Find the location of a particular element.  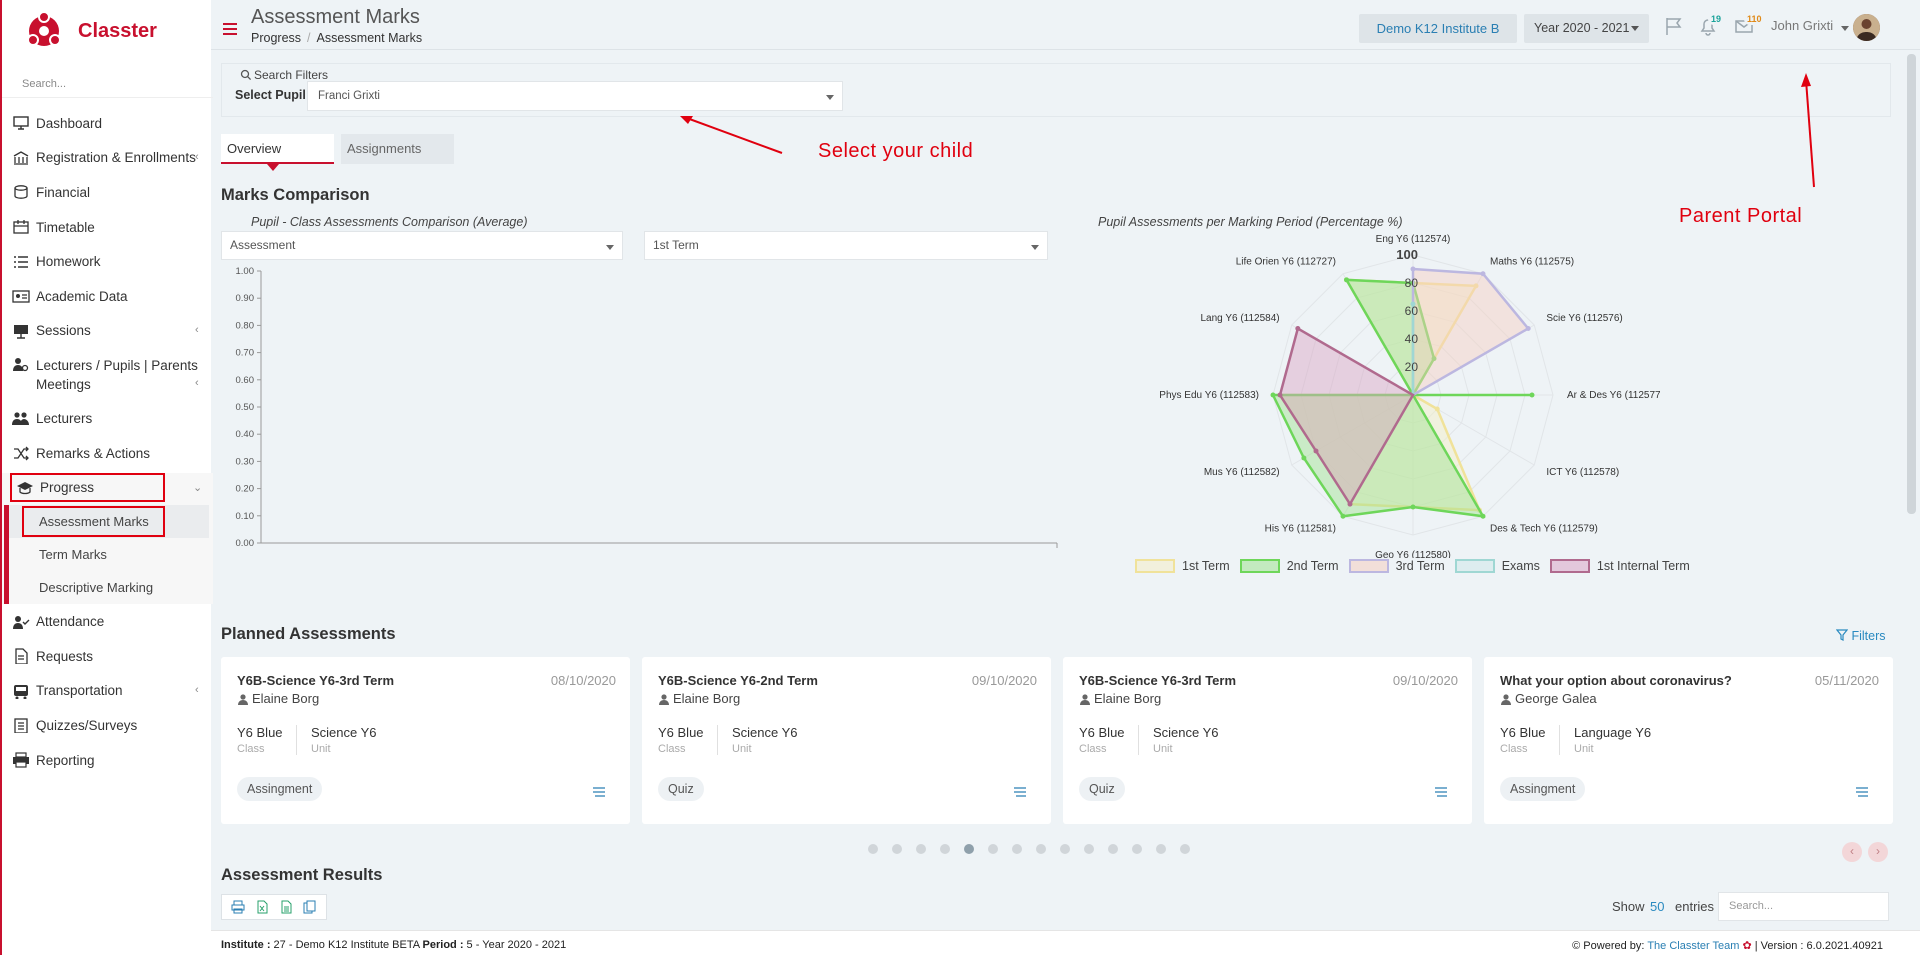

user-name: John Grixti is located at coordinates (1802, 25).